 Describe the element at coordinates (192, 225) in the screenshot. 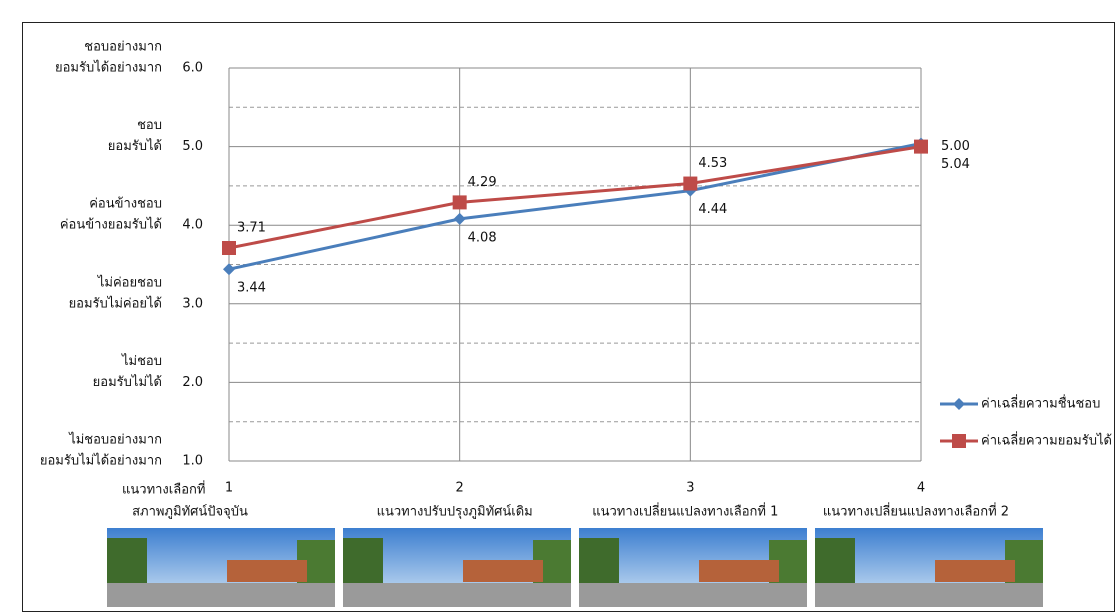

I see `y-tick-label: 4.0` at that location.